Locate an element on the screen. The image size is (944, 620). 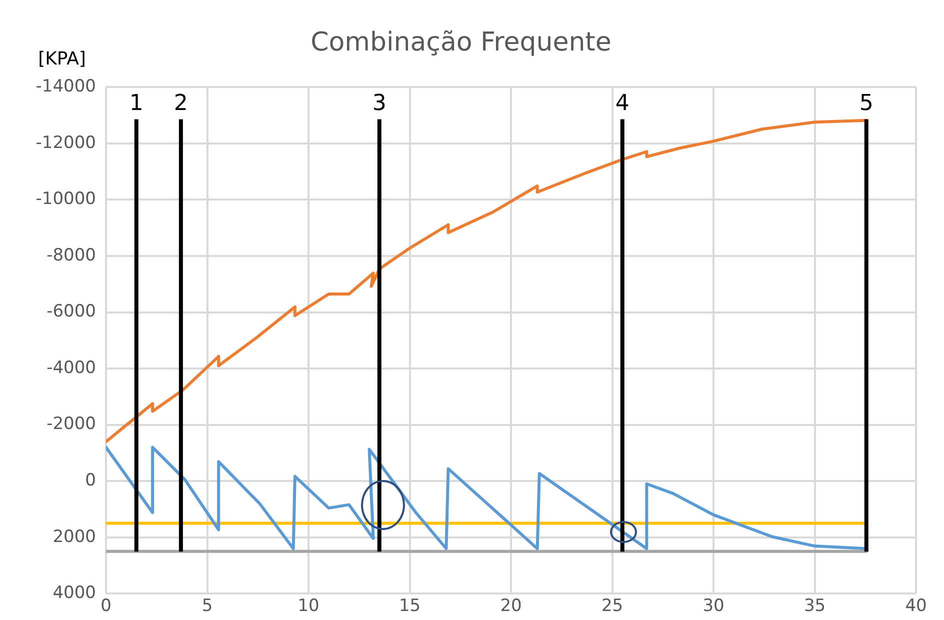
x-tick-label: 40 is located at coordinates (916, 606).